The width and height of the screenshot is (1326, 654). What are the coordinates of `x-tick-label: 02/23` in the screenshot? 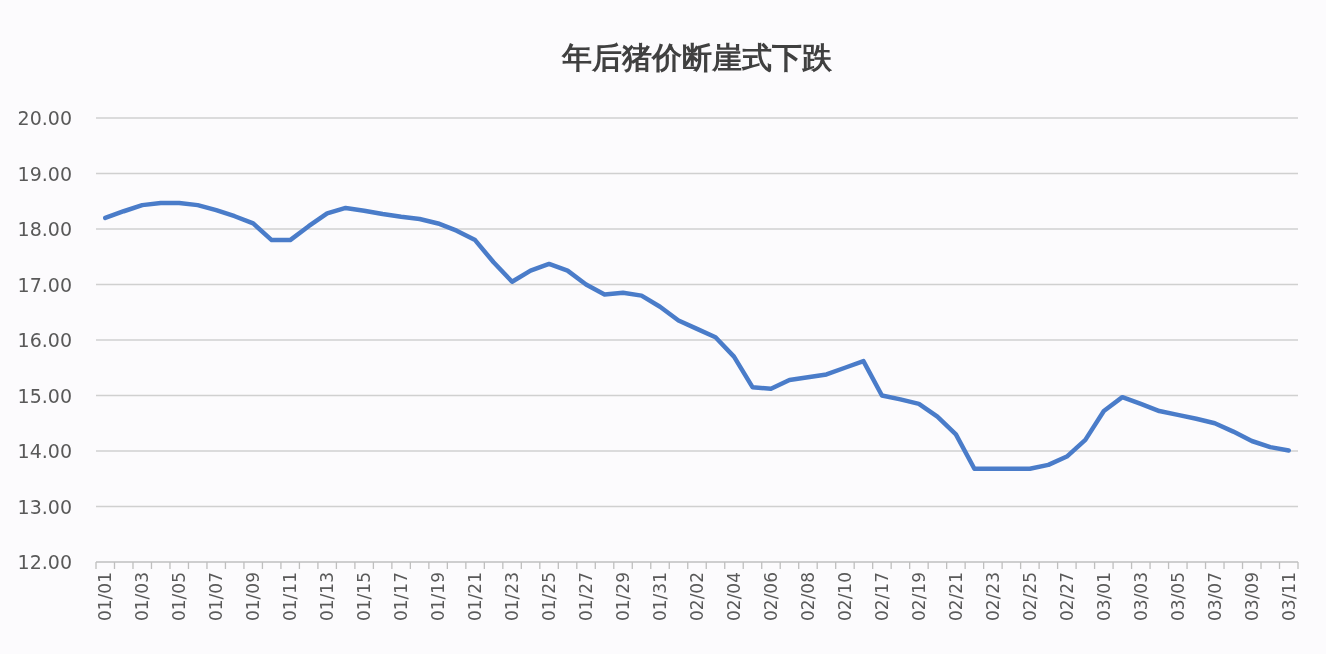 It's located at (992, 596).